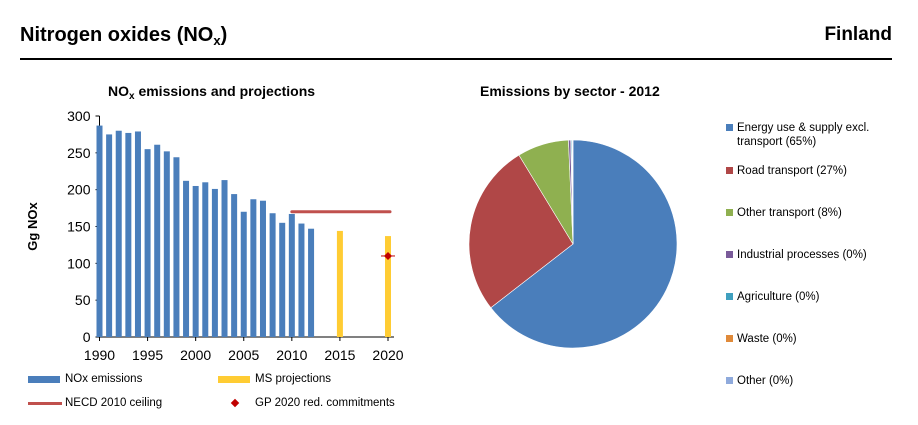 The width and height of the screenshot is (918, 425). I want to click on x-tick-label: 2010, so click(291, 355).